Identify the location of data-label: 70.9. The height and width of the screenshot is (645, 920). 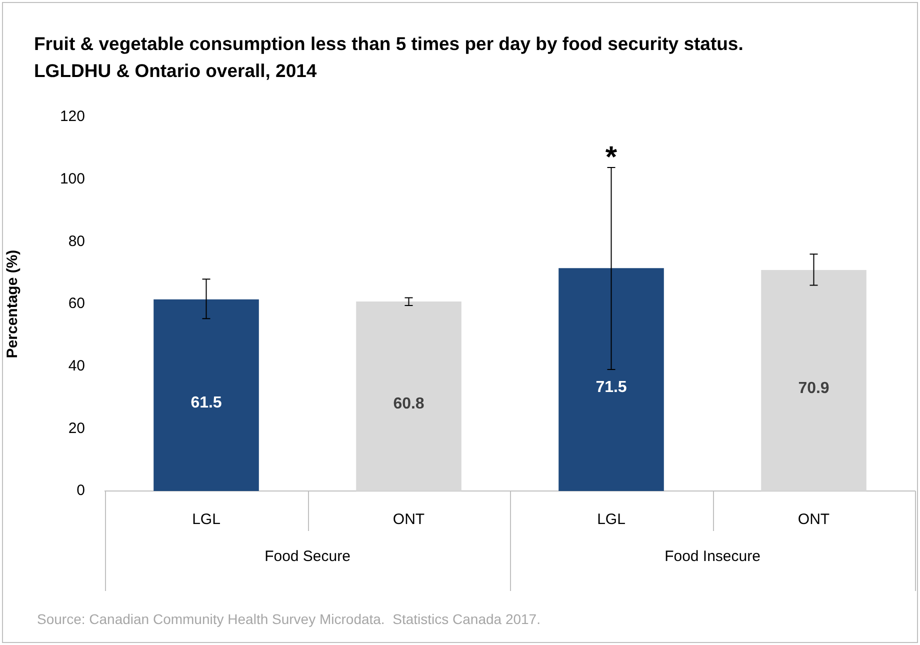
(814, 388).